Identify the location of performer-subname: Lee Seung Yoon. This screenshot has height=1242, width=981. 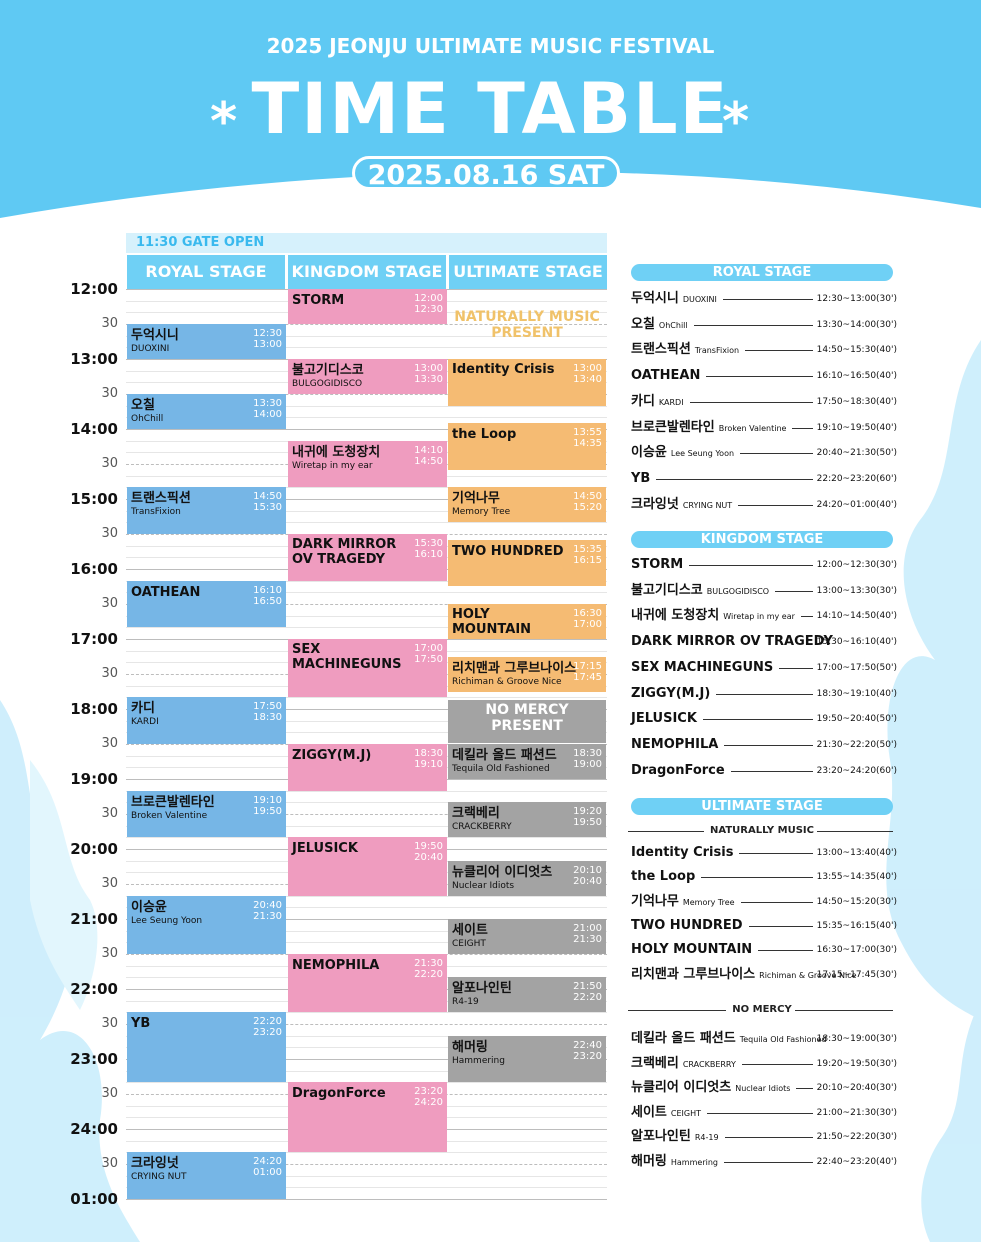
(167, 920).